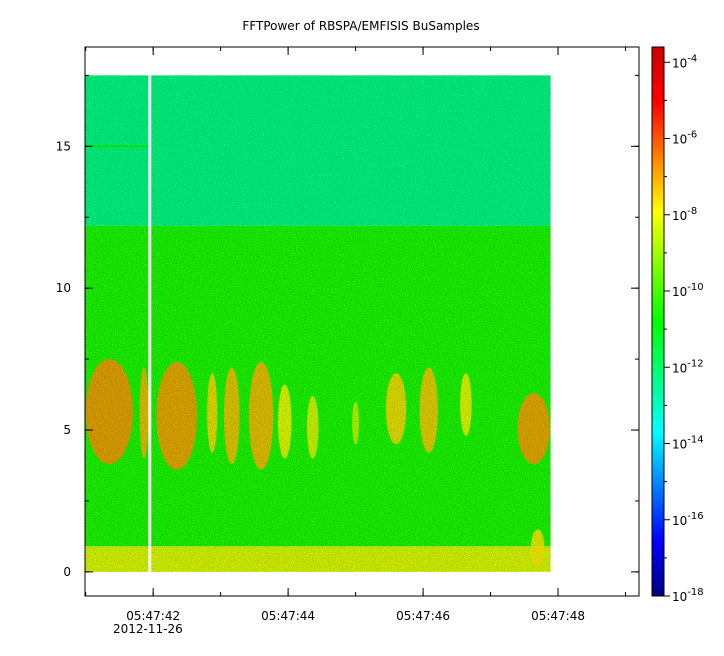  Describe the element at coordinates (63, 288) in the screenshot. I see `y-tick-label: 10` at that location.